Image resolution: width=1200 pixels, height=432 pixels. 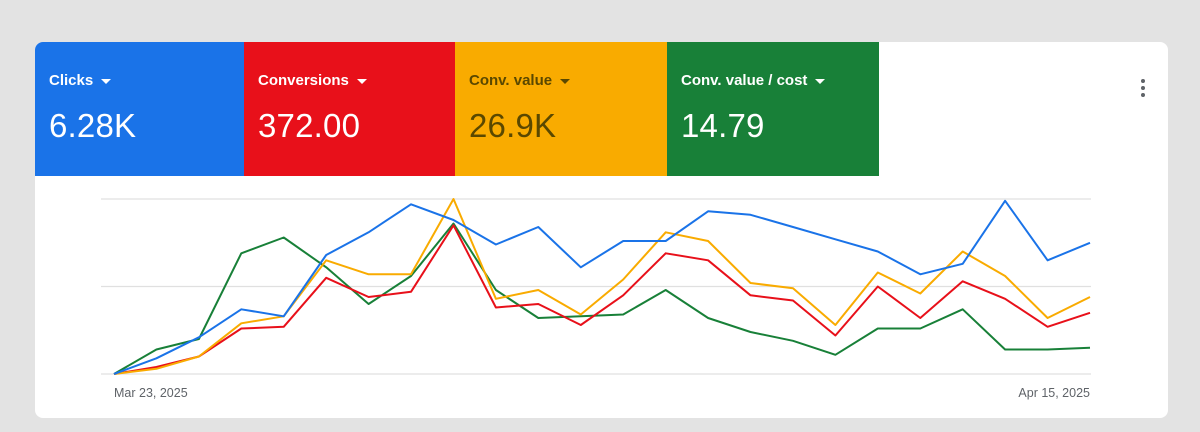 I want to click on x-axis-start-label: Mar 23, 2025, so click(x=151, y=393).